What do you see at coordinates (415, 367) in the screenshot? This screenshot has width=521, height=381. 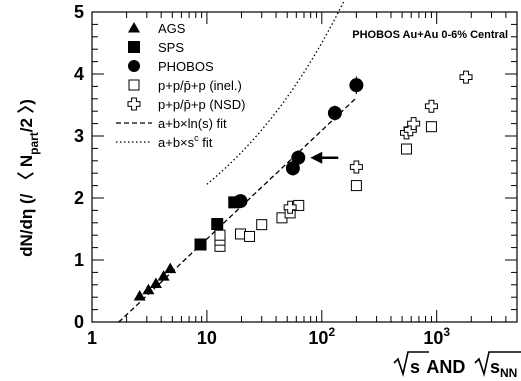 I see `x-axis-title-s: s` at bounding box center [415, 367].